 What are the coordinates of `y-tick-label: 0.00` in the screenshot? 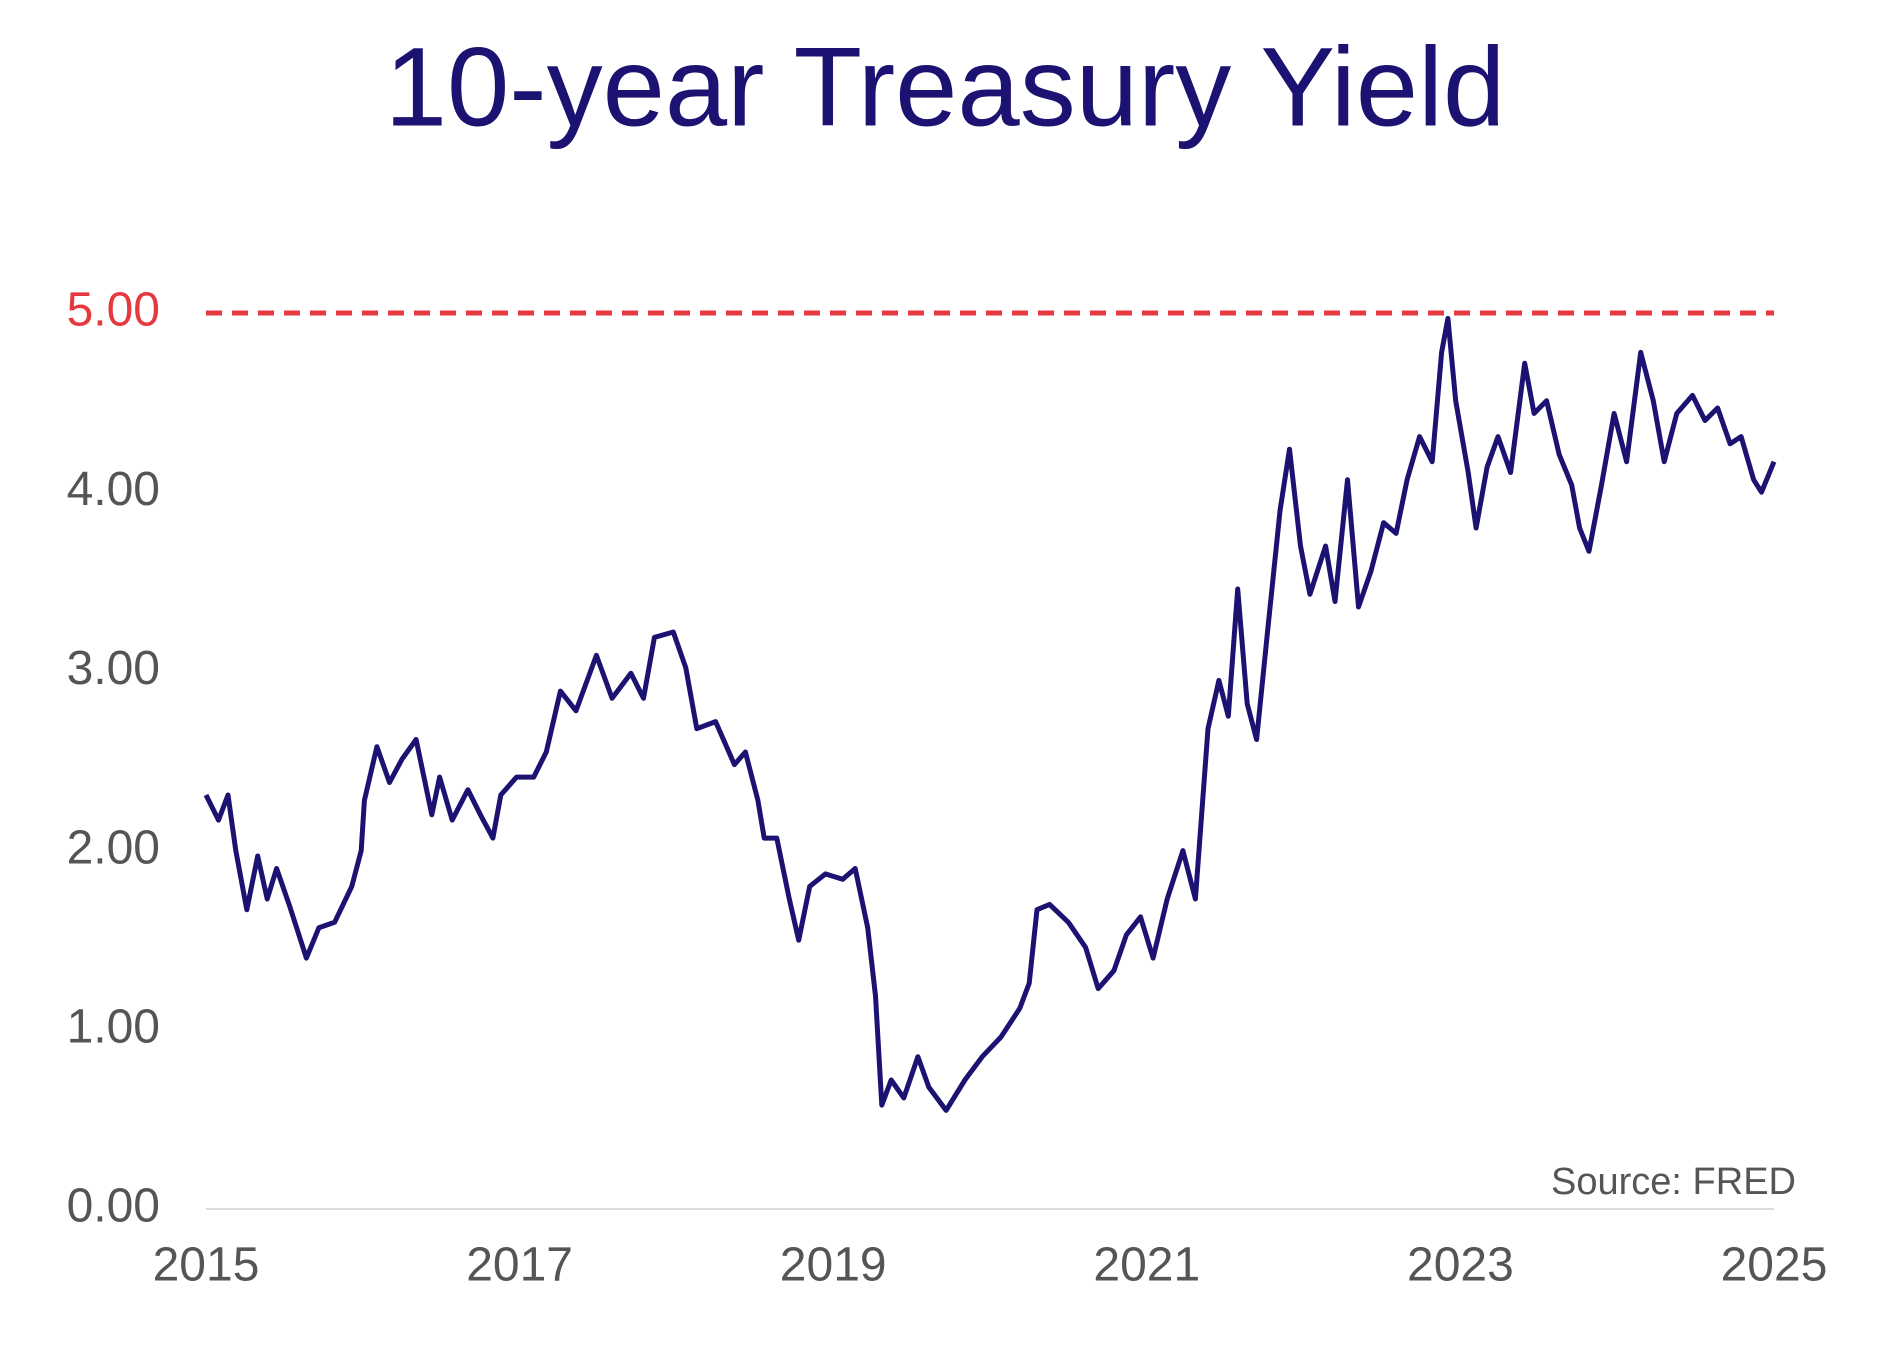 It's located at (113, 1206).